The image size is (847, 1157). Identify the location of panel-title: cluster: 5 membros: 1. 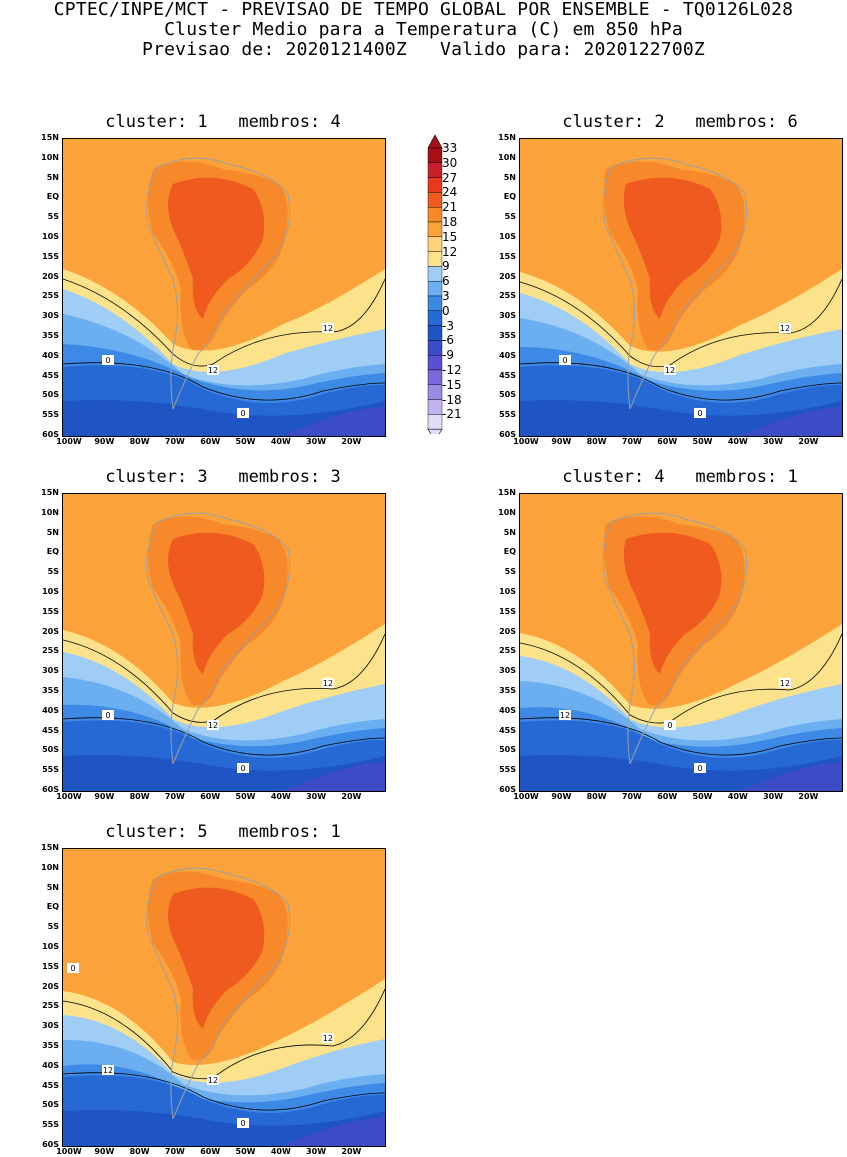
(223, 832).